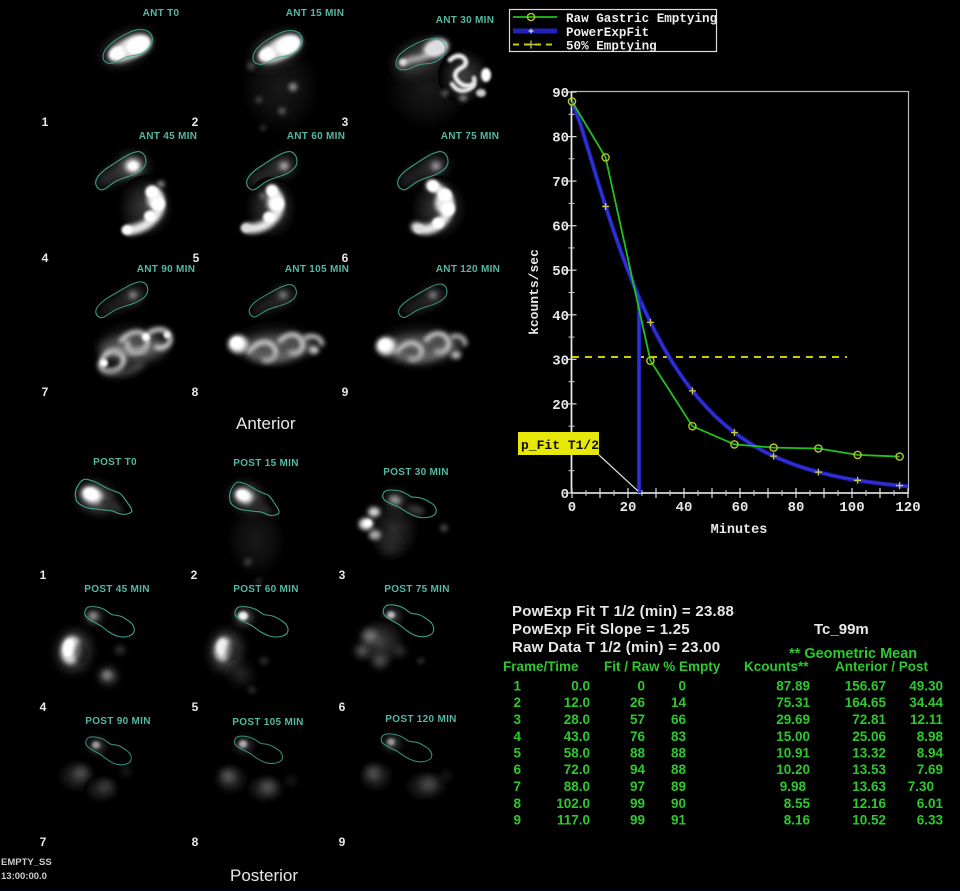  I want to click on svg-text: 83, so click(679, 736).